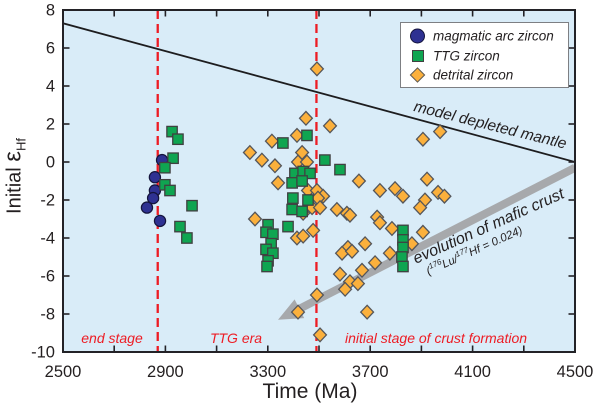  Describe the element at coordinates (43, 353) in the screenshot. I see `svg-text: -10` at that location.